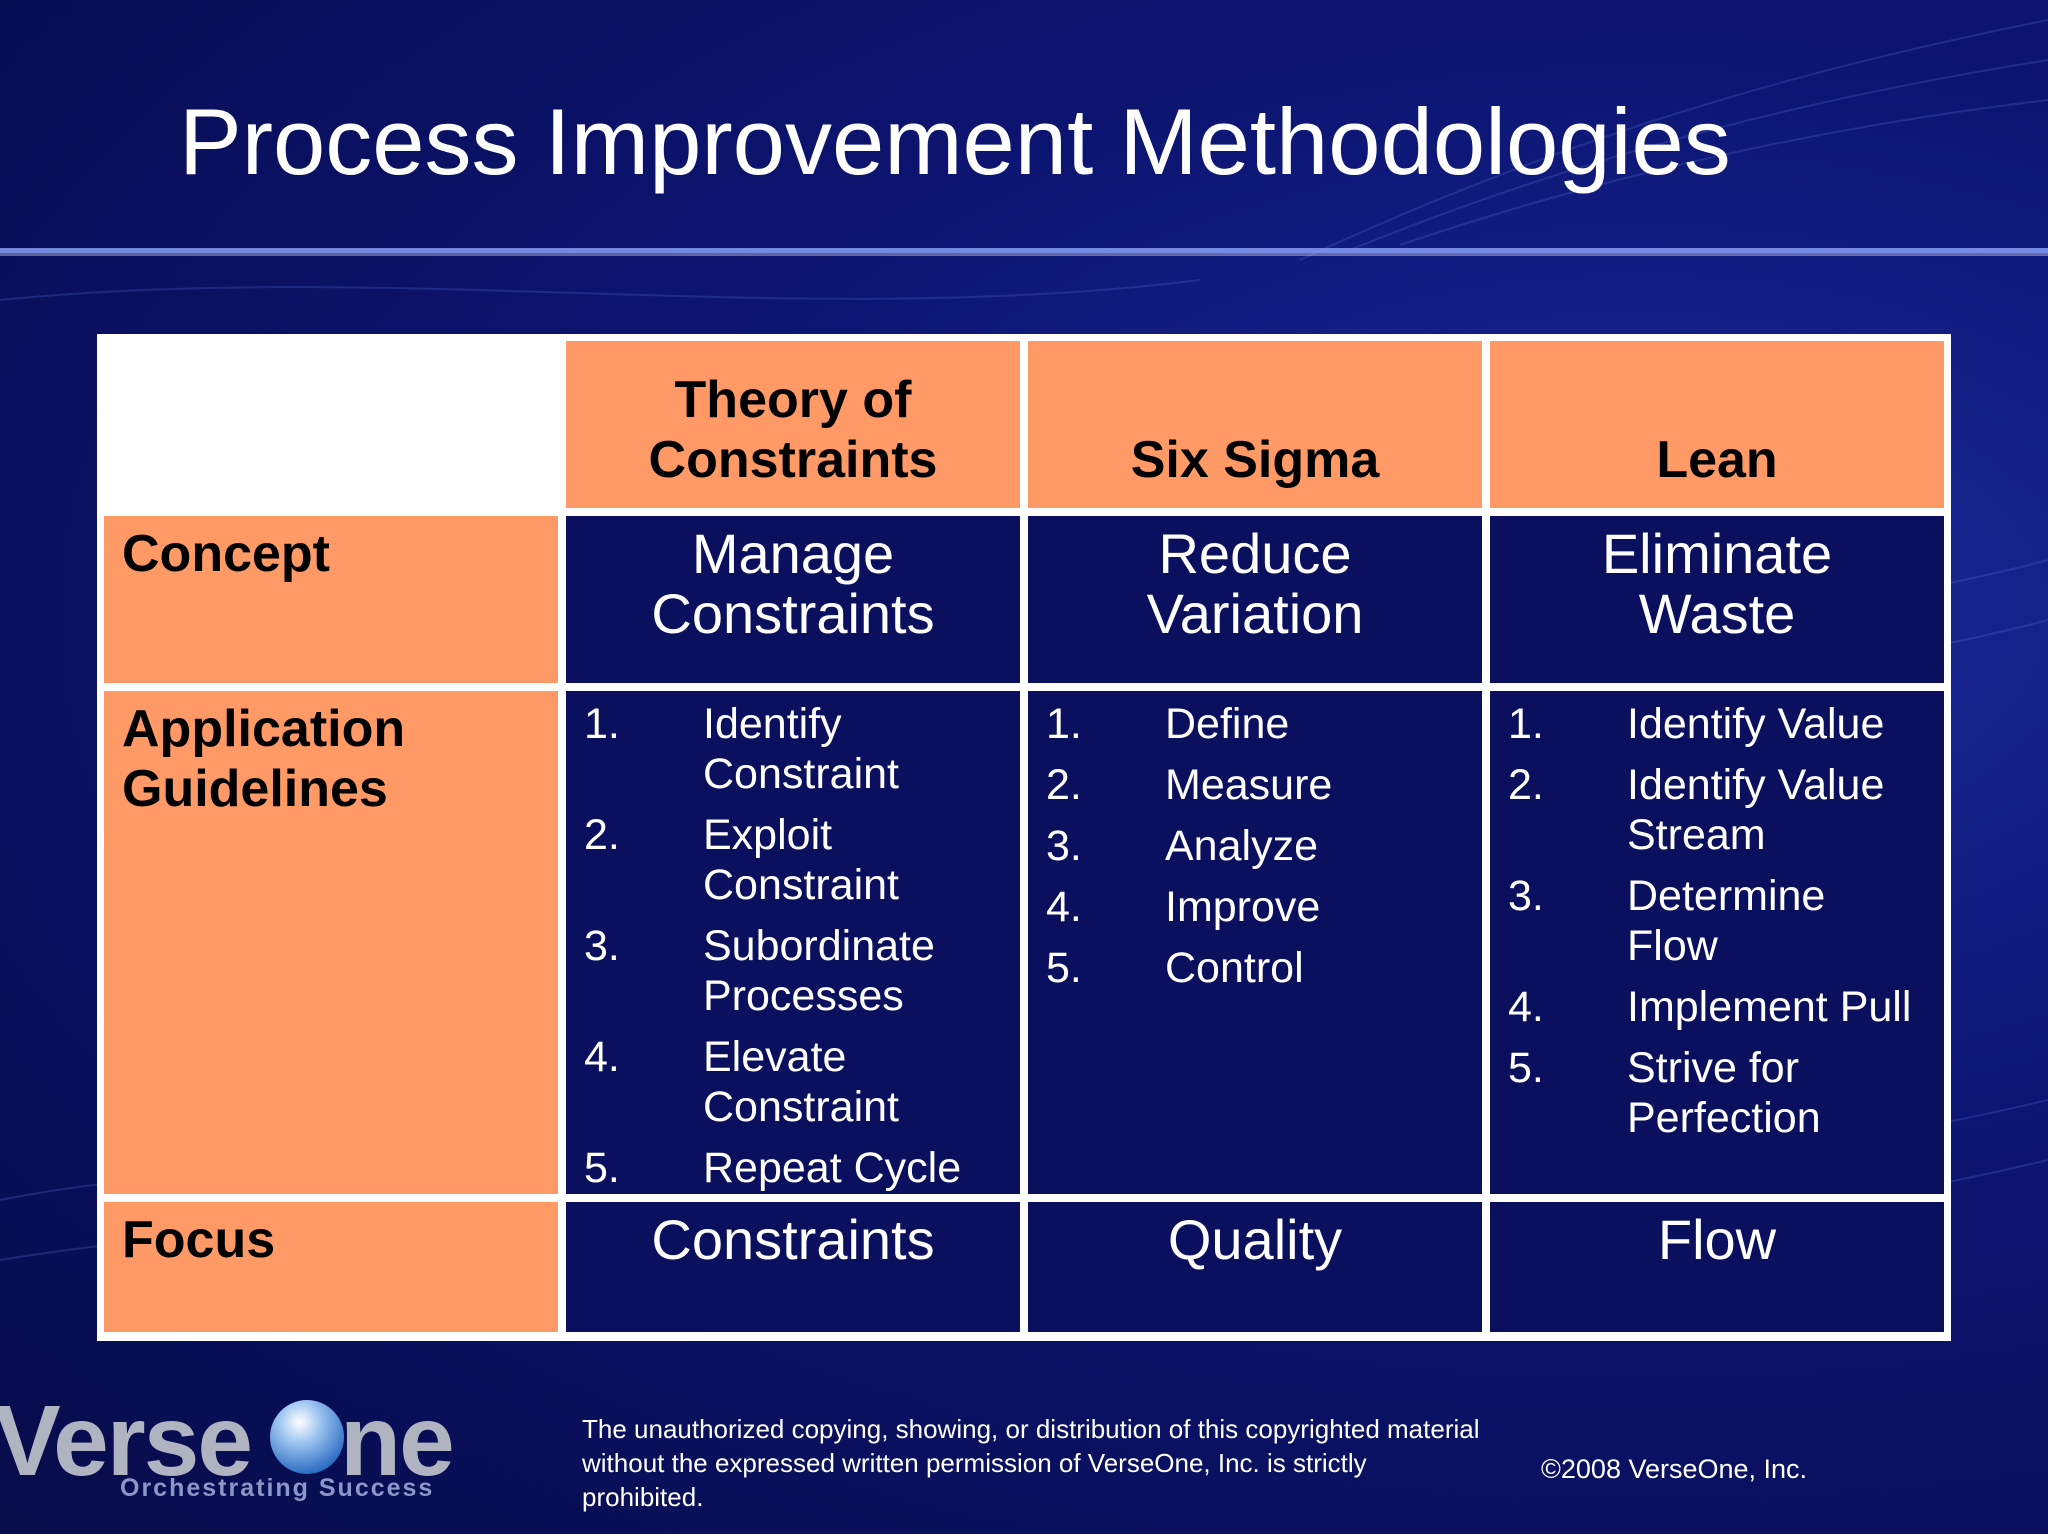  Describe the element at coordinates (1724, 1093) in the screenshot. I see `list-text: Strive for Perfection` at that location.